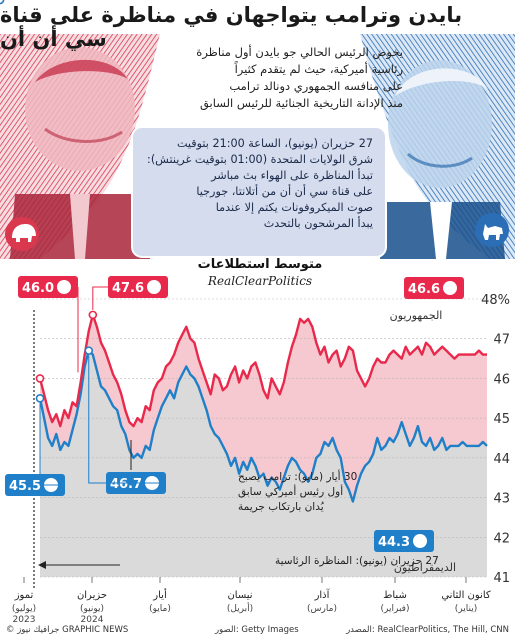 Image resolution: width=515 pixels, height=644 pixels. What do you see at coordinates (318, 69) in the screenshot?
I see `intro-line: رئاسية أميركية، حيث لم يتقدم كثيراً` at bounding box center [318, 69].